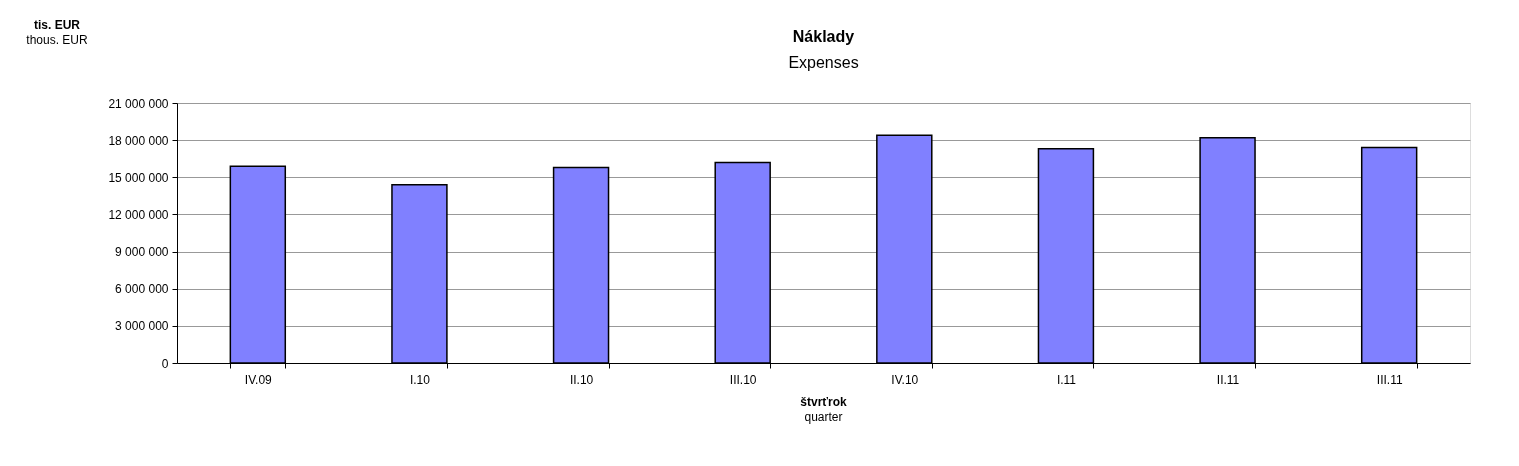  What do you see at coordinates (142, 252) in the screenshot?
I see `y-tick-label: 9 000 000` at bounding box center [142, 252].